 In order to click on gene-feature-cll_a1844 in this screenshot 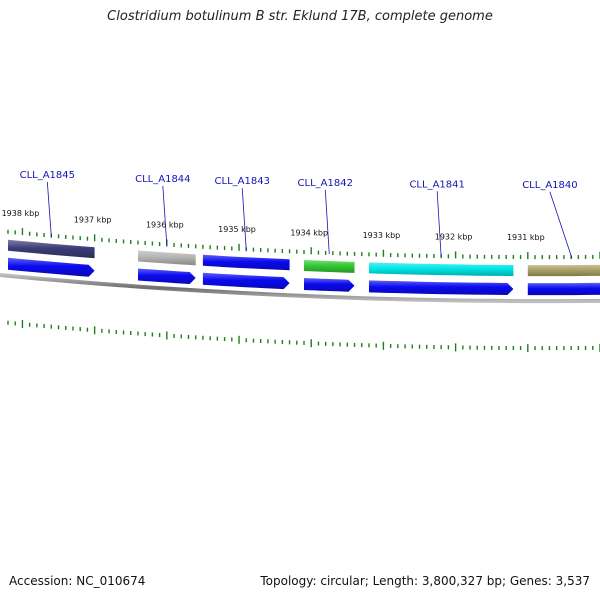, I will do `click(167, 258)`.